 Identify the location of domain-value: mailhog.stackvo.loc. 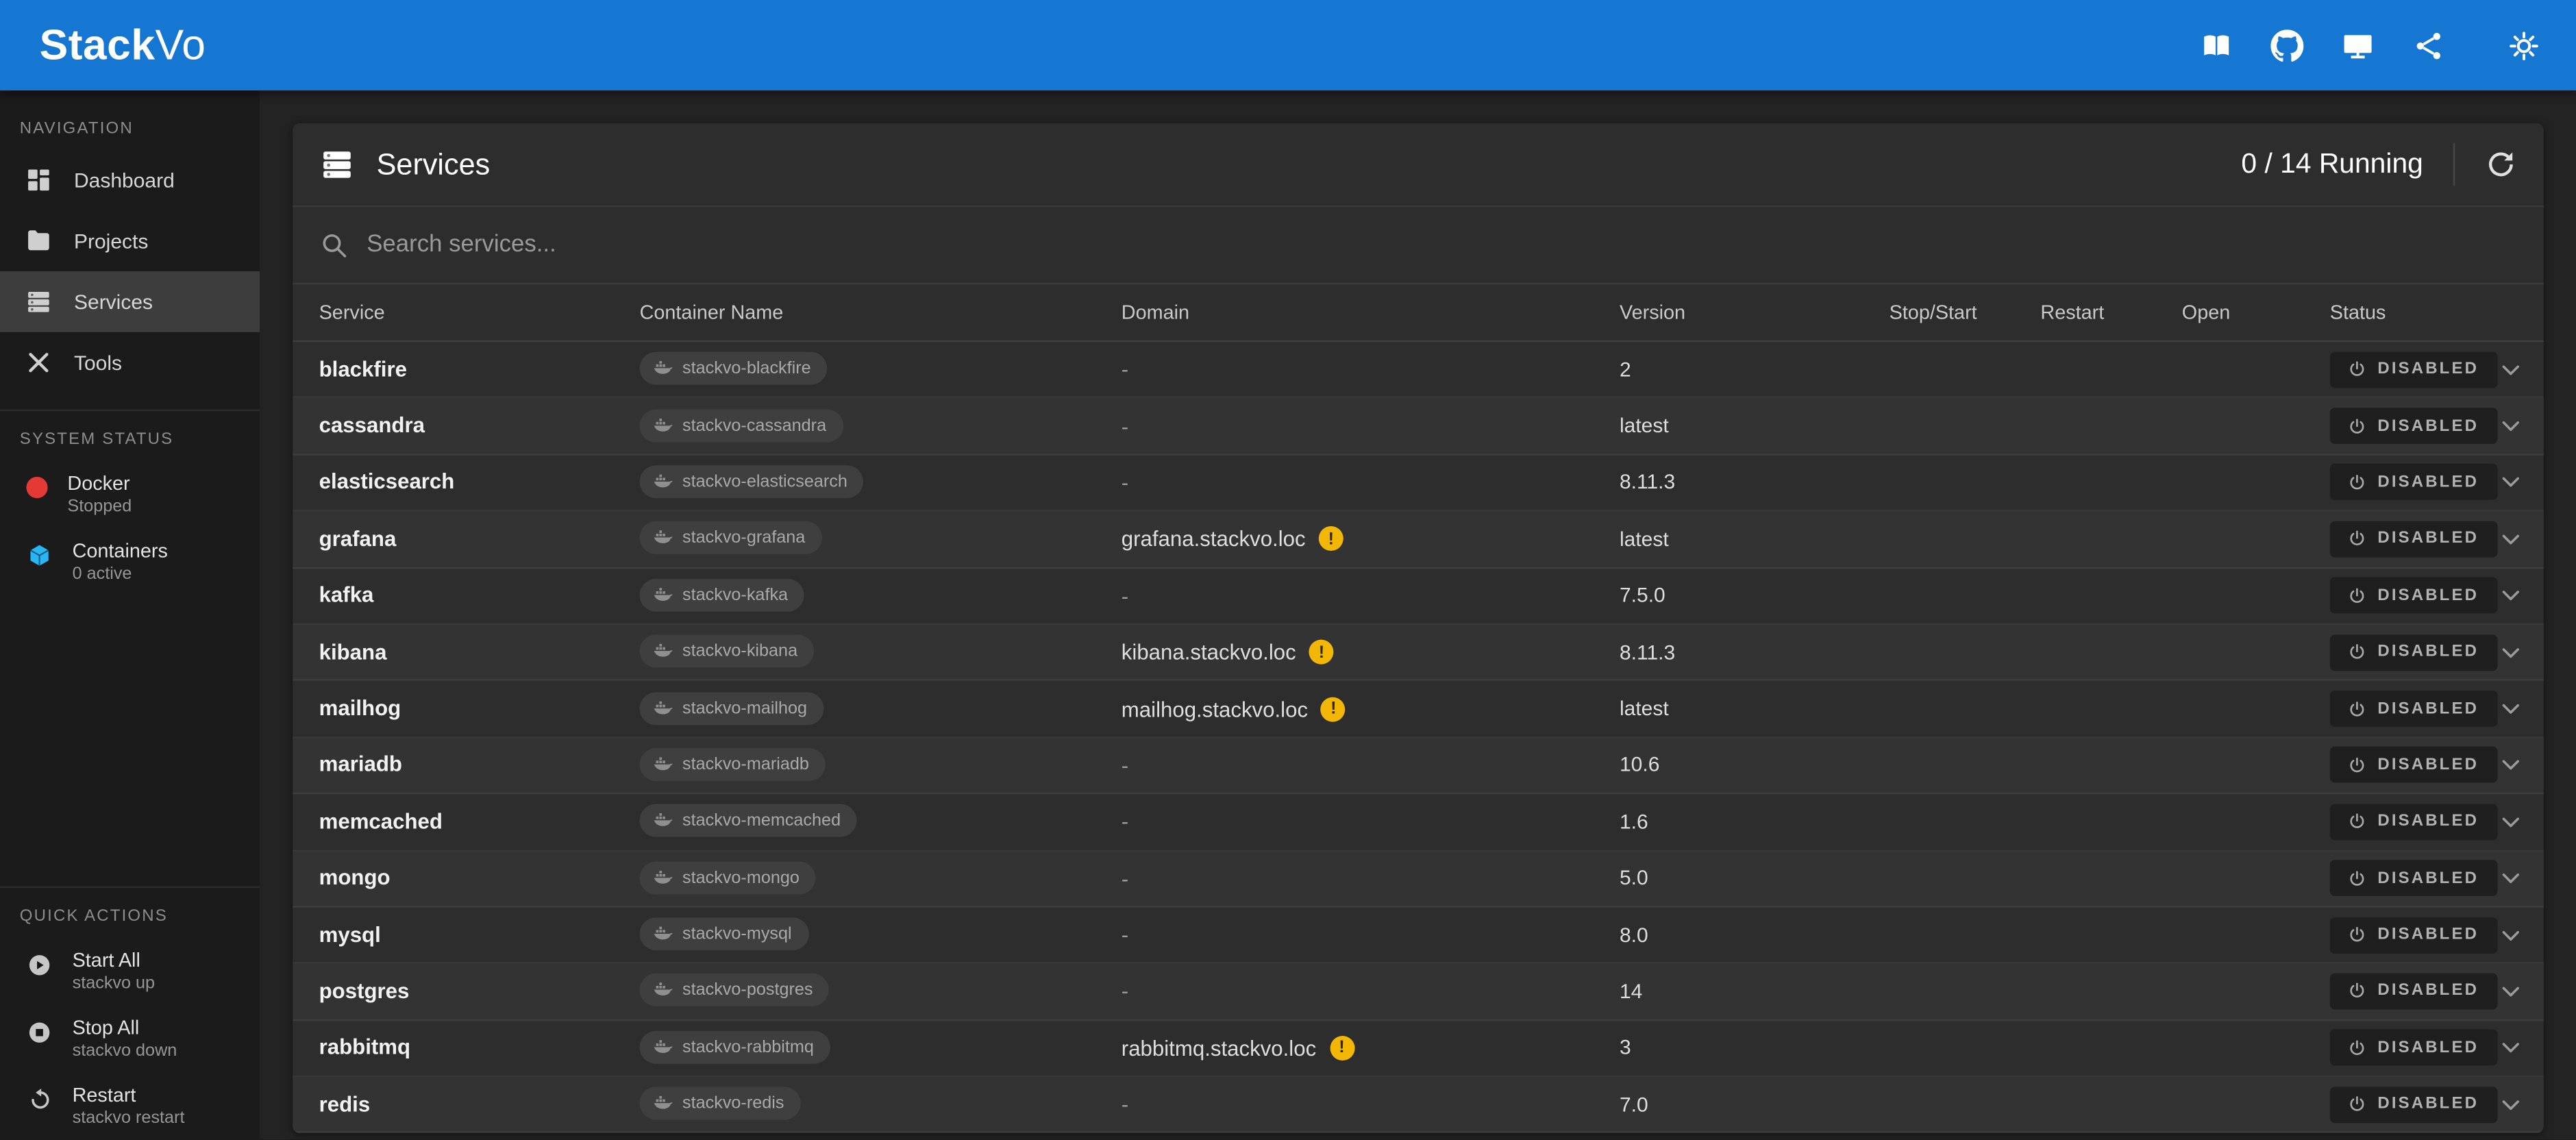
(1215, 709).